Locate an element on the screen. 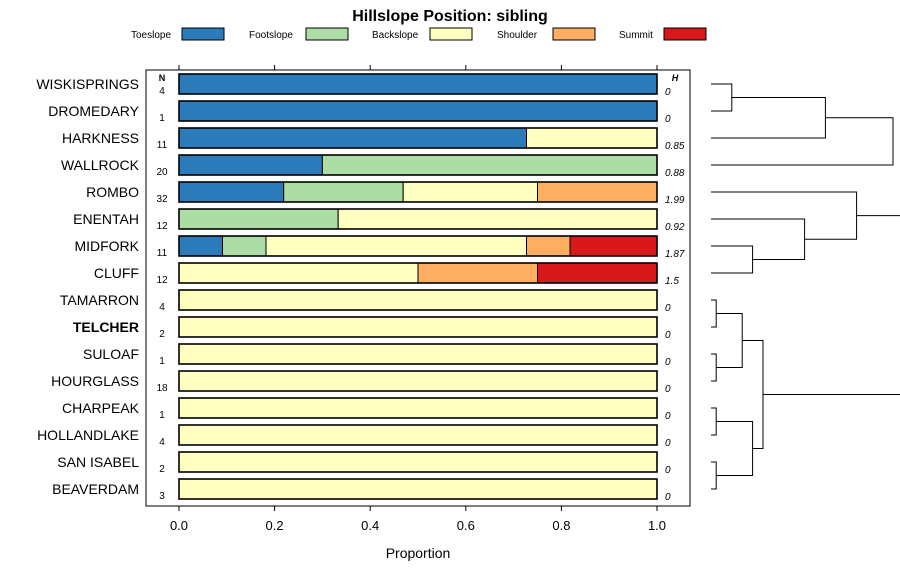 The width and height of the screenshot is (900, 580). x-tick-label: 0.8 is located at coordinates (561, 525).